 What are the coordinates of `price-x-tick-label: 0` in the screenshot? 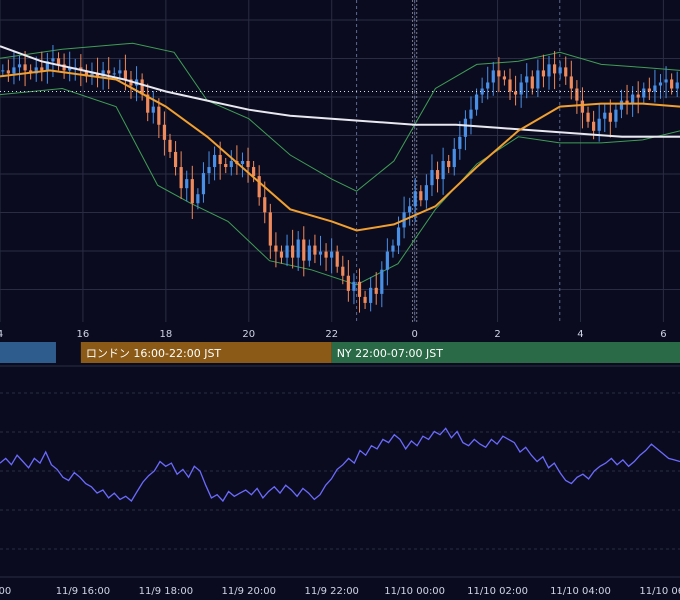 It's located at (414, 334).